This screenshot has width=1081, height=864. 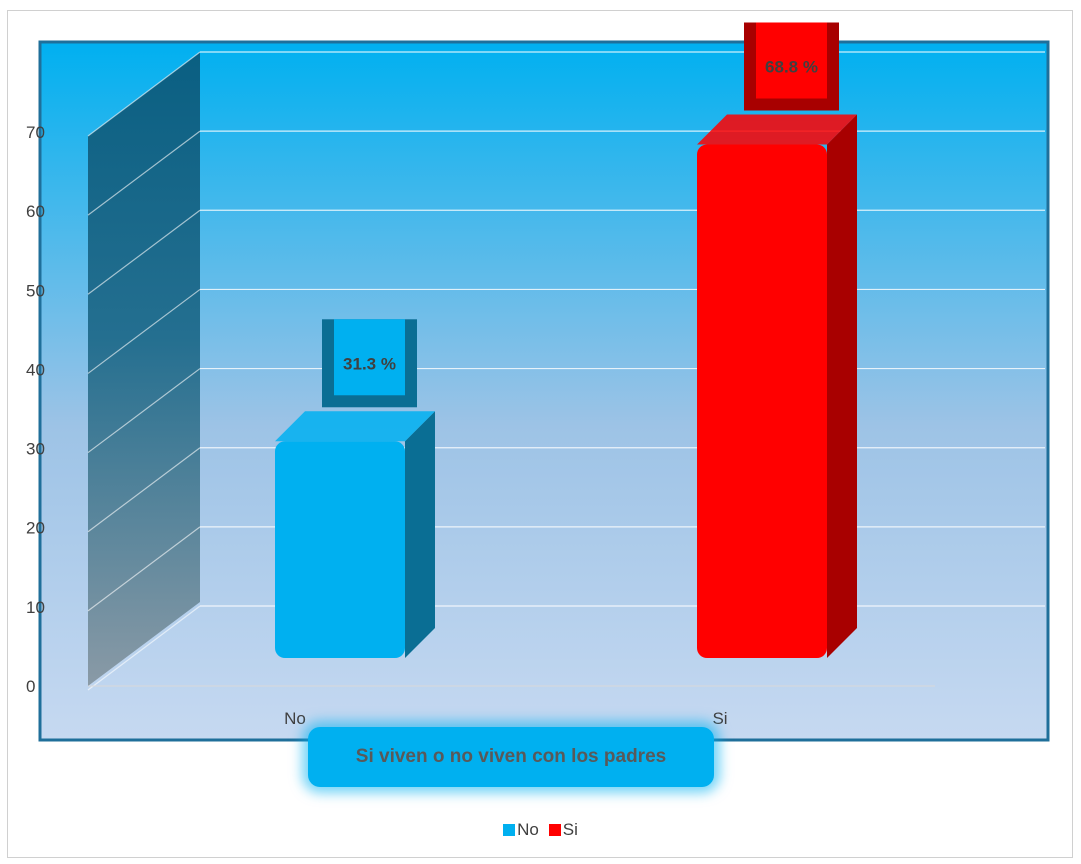 I want to click on y-tick-label: 0, so click(x=30, y=686).